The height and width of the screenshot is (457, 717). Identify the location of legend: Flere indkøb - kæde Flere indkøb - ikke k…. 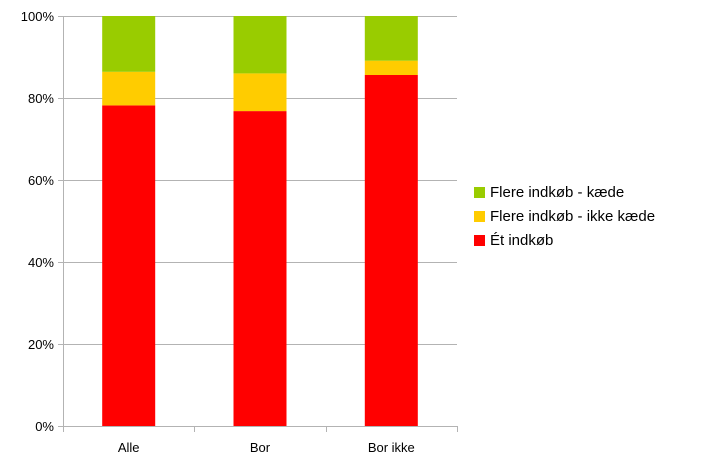
(564, 216).